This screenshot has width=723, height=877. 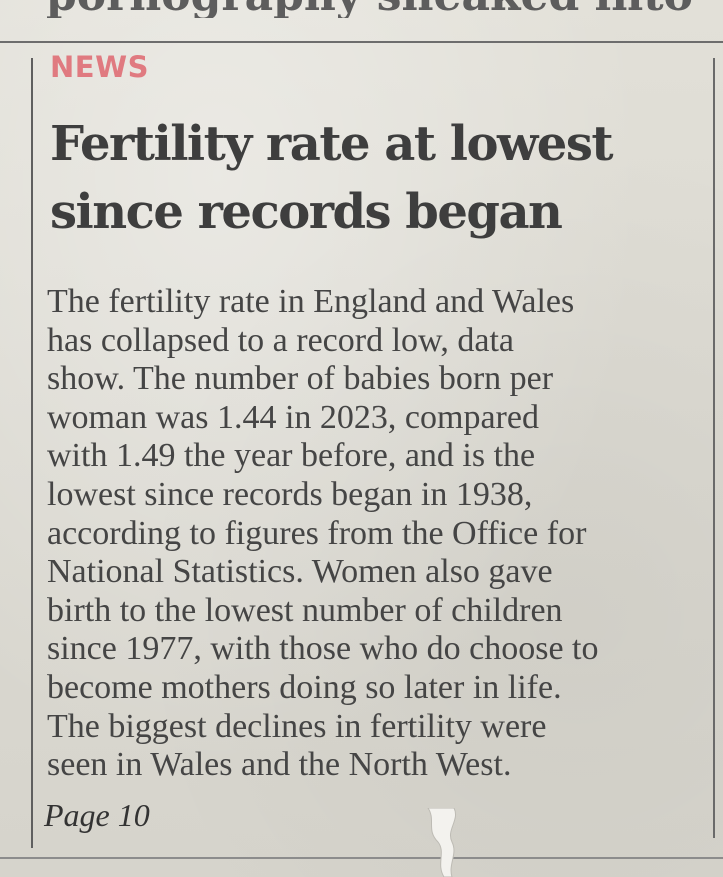 I want to click on body-line: birth to the lowest number of children, so click(x=305, y=610).